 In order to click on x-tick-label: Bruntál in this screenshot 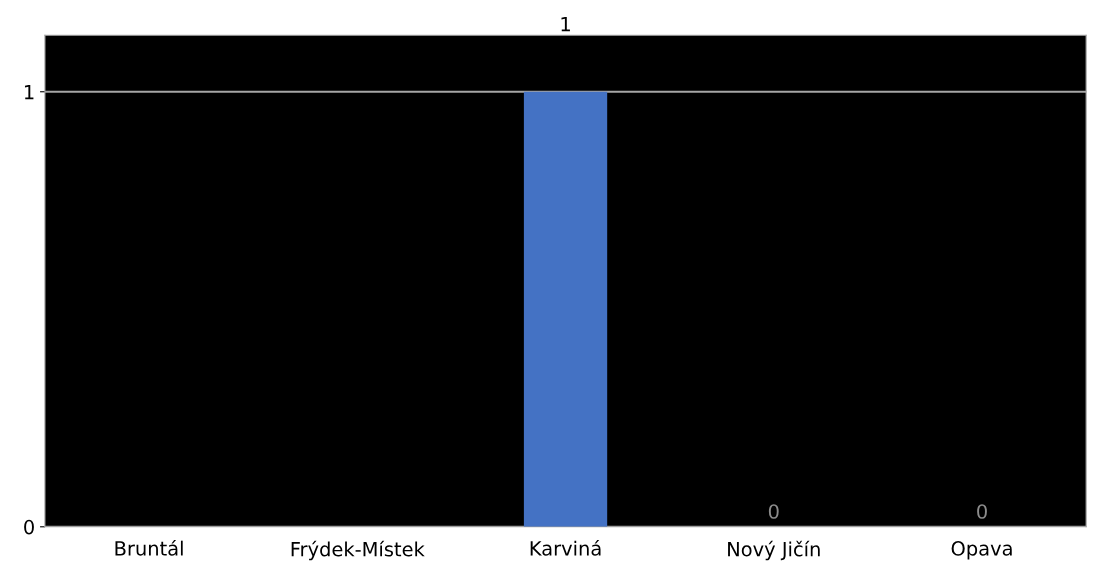, I will do `click(149, 547)`.